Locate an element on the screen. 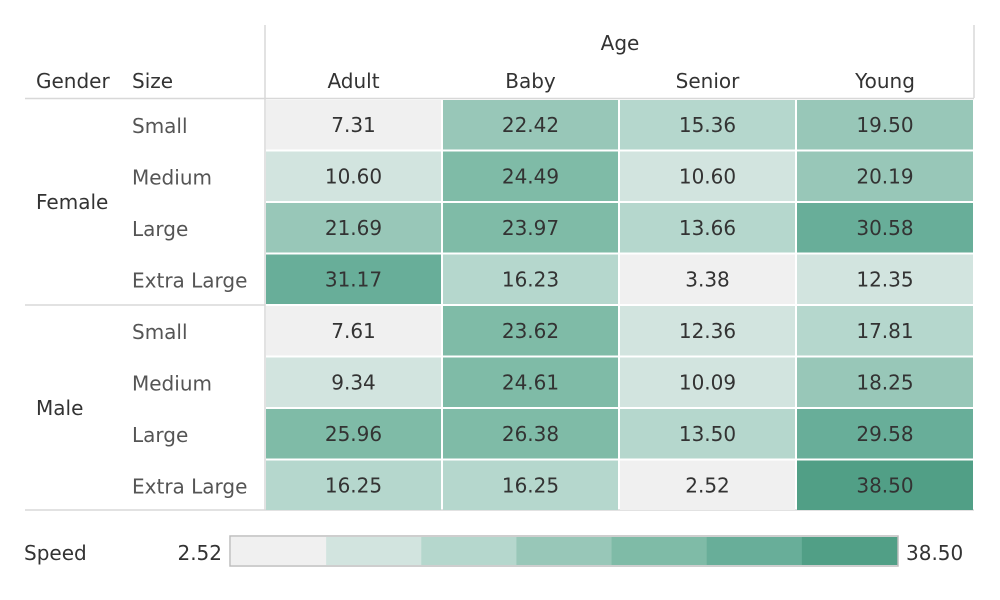 Image resolution: width=1000 pixels, height=600 pixels. gender-label-female: Female is located at coordinates (72, 202).